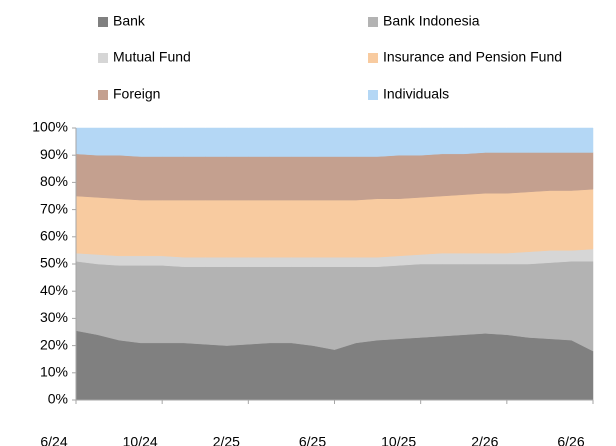 Image resolution: width=616 pixels, height=446 pixels. Describe the element at coordinates (431, 21) in the screenshot. I see `legend-label: Bank Indonesia` at that location.